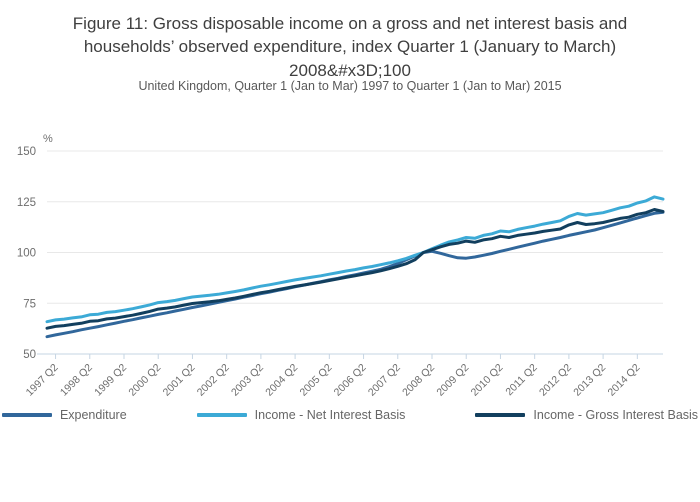  Describe the element at coordinates (384, 380) in the screenshot. I see `x-tick-label: 2007 Q2` at that location.